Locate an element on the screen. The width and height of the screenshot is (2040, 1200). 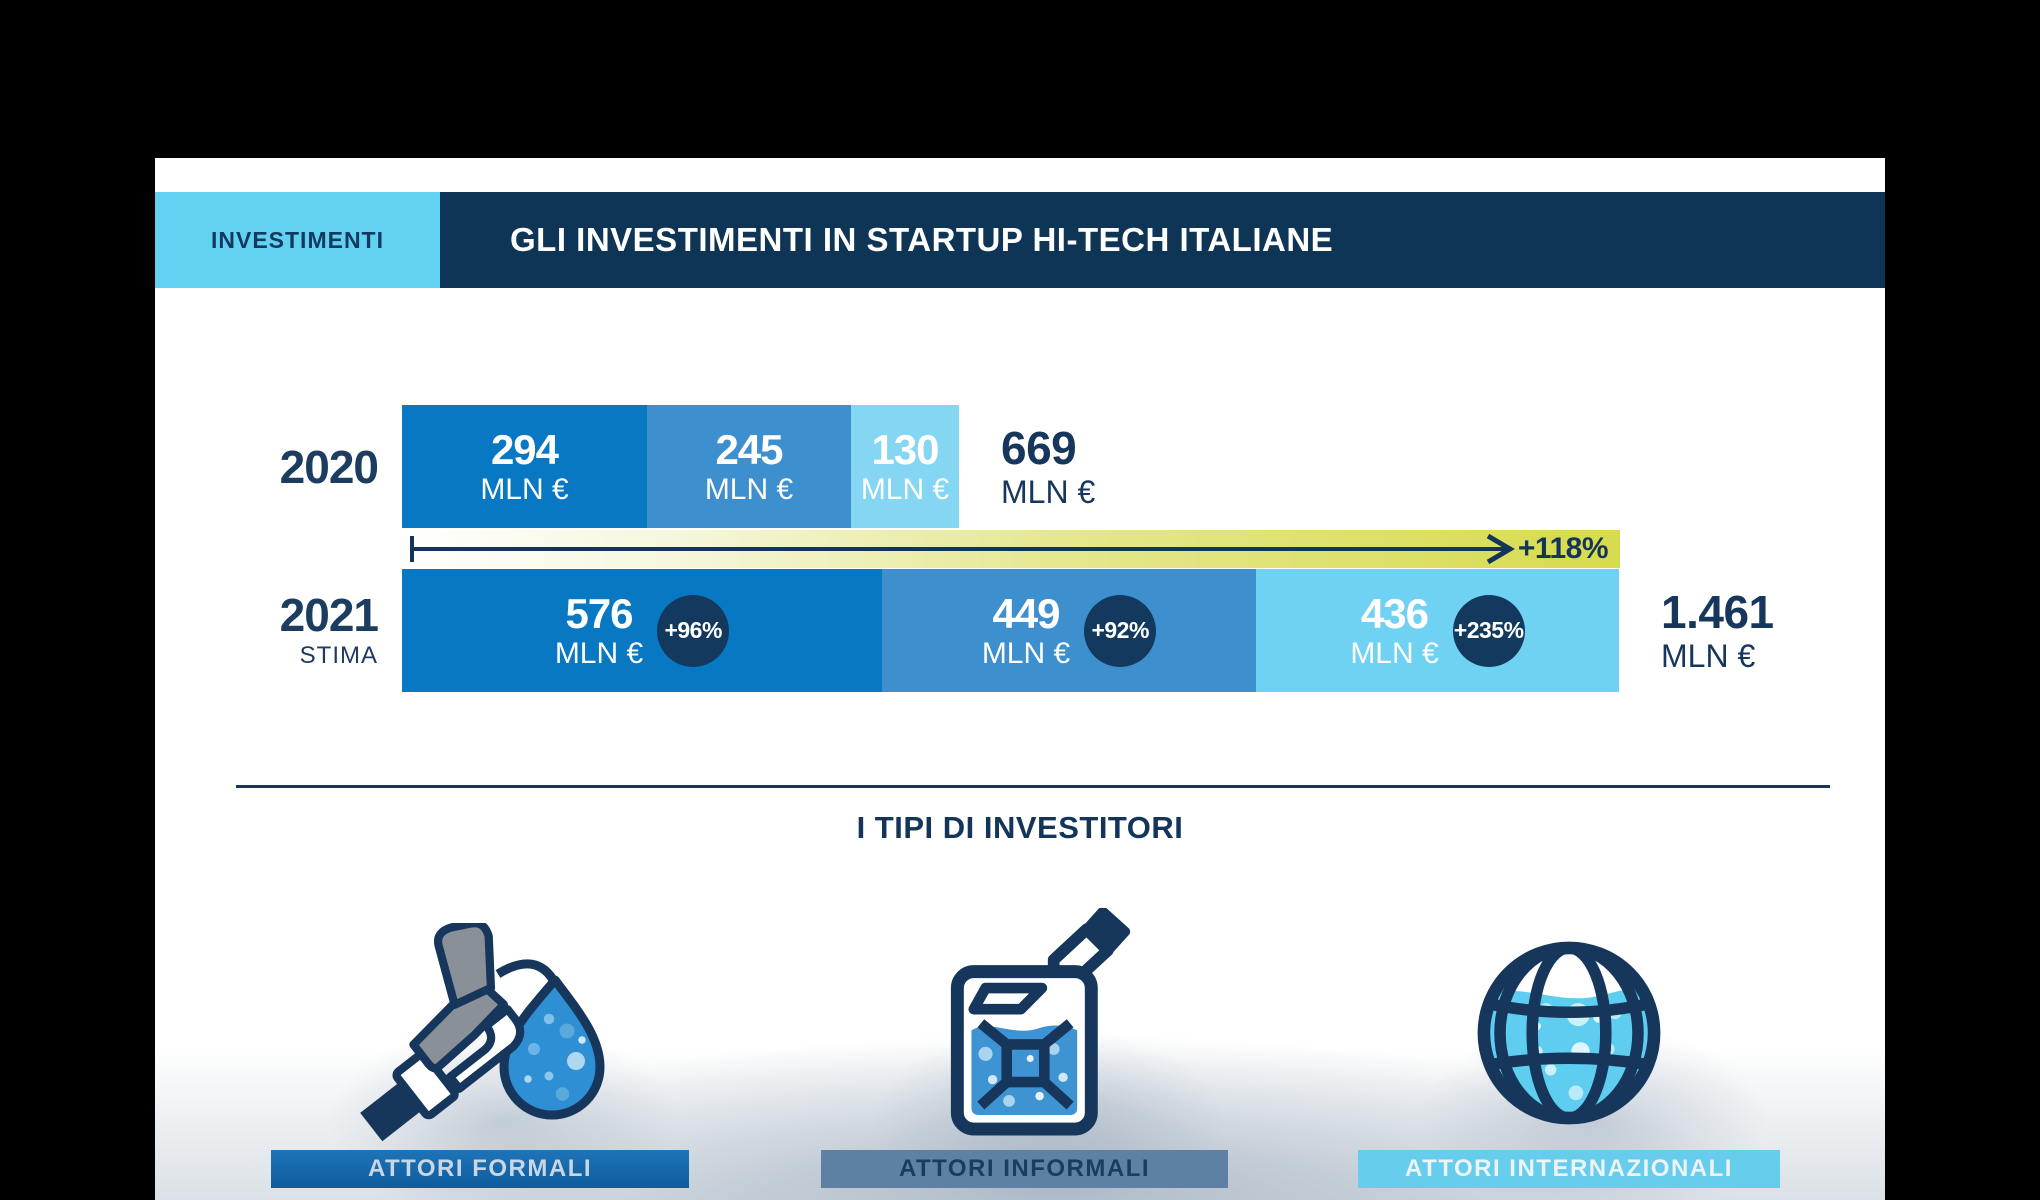
bar-segment: 294 MLN € is located at coordinates (524, 466).